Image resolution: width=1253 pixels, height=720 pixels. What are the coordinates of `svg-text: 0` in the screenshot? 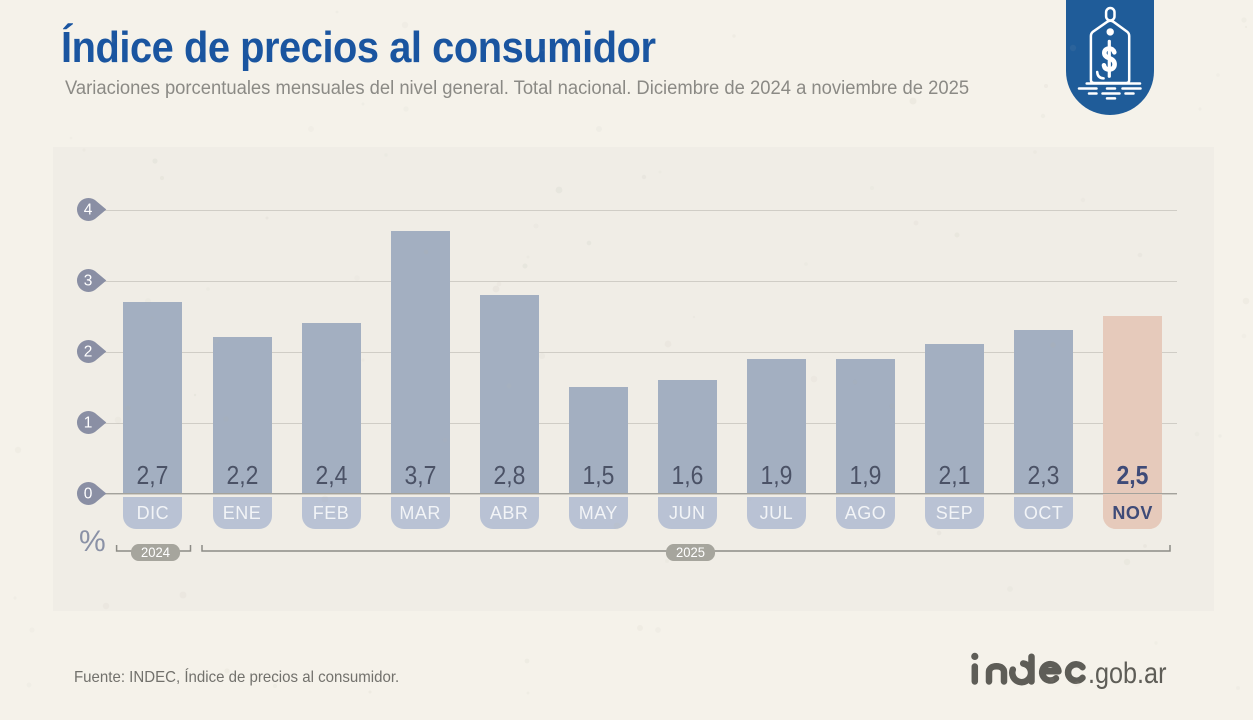 It's located at (88, 494).